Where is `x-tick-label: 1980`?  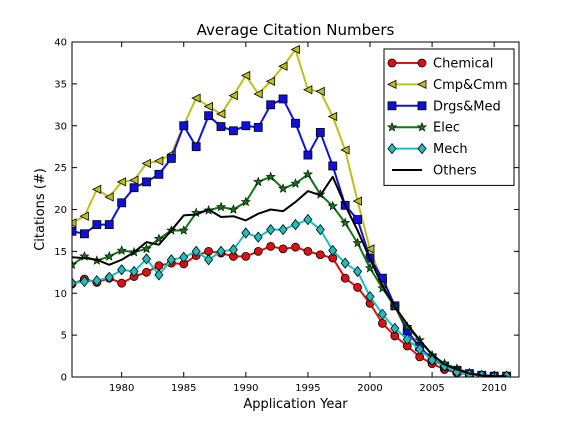
x-tick-label: 1980 is located at coordinates (121, 388).